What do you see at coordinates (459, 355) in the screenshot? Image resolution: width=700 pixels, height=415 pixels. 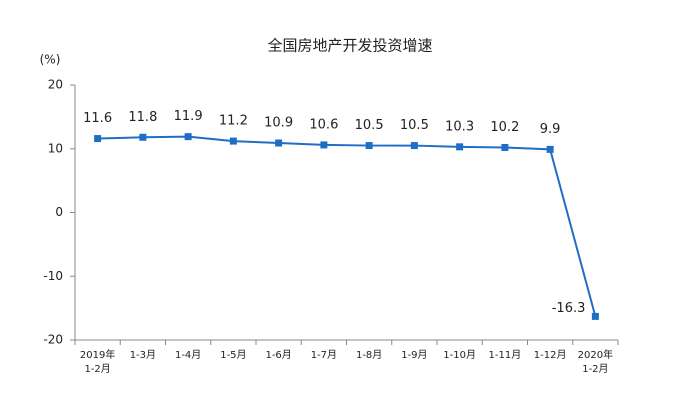 I see `x-tick-label: 1-10月` at bounding box center [459, 355].